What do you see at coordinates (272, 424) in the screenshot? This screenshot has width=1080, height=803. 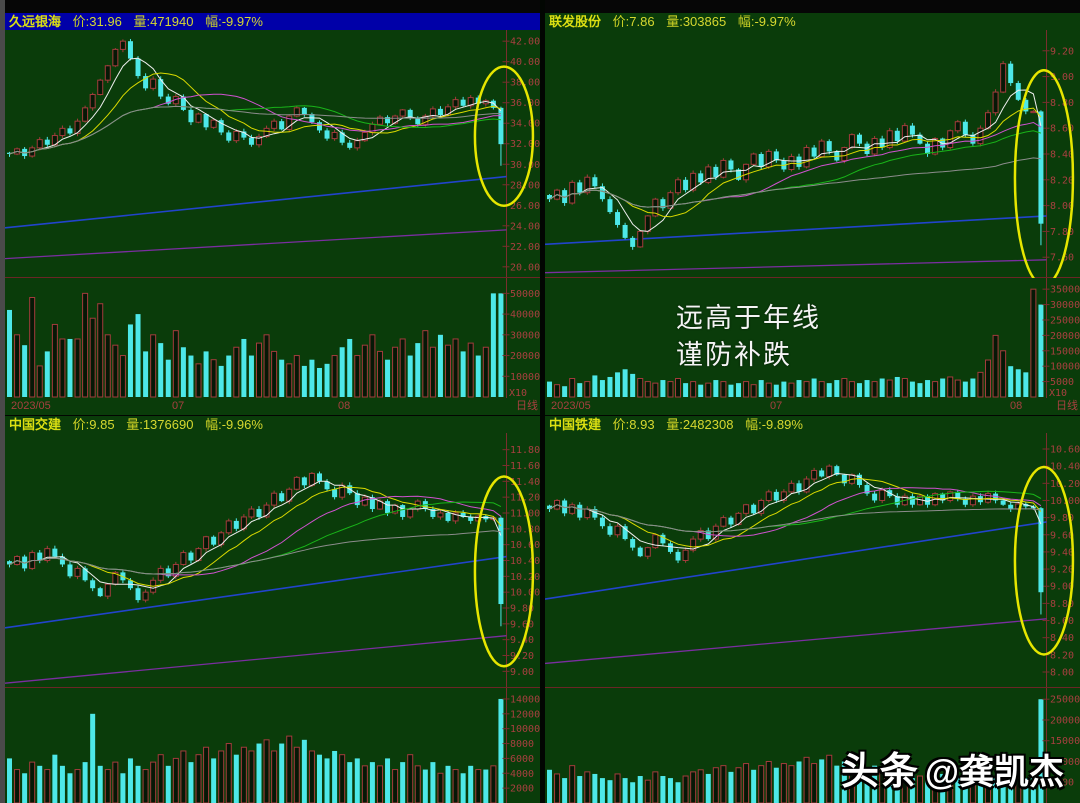 I see `stock-title-bar: 中国交建 价:9.85 量:1376690 幅:-9.96%` at bounding box center [272, 424].